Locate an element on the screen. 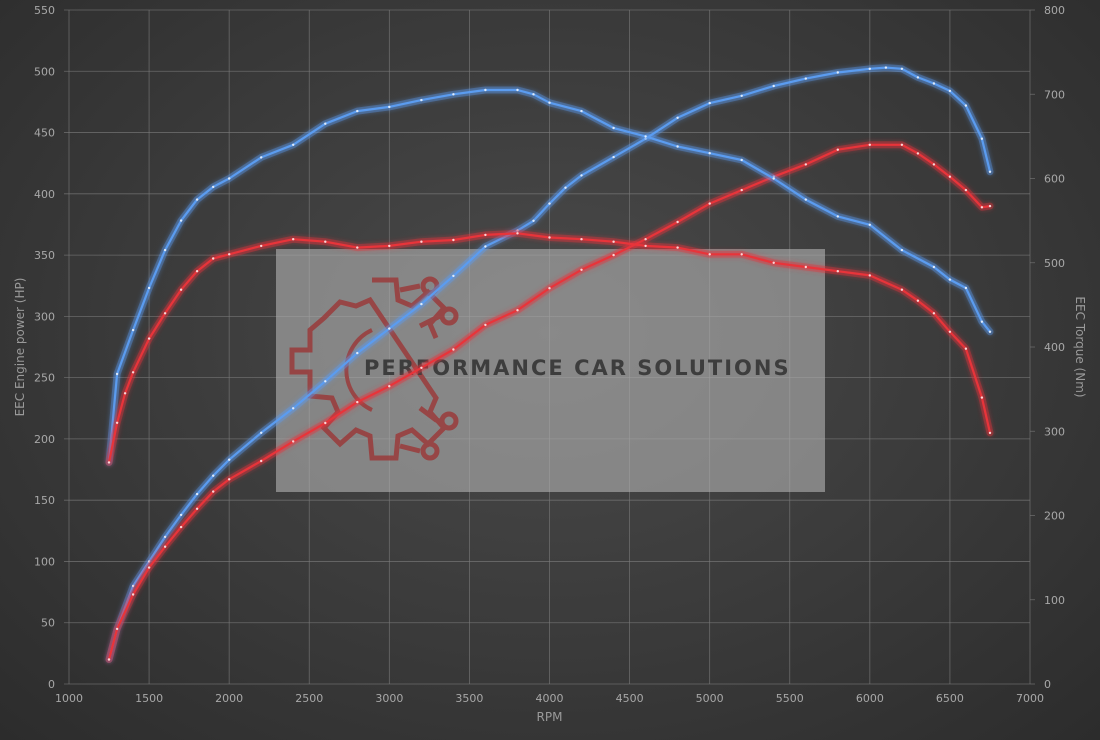 This screenshot has height=740, width=1100. y-right-tick-label: 500 is located at coordinates (1054, 263).